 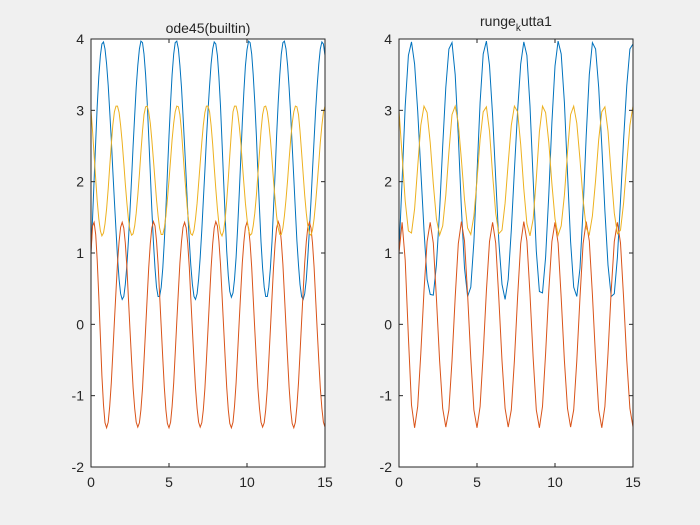 What do you see at coordinates (536, 21) in the screenshot?
I see `title-part: utta1` at bounding box center [536, 21].